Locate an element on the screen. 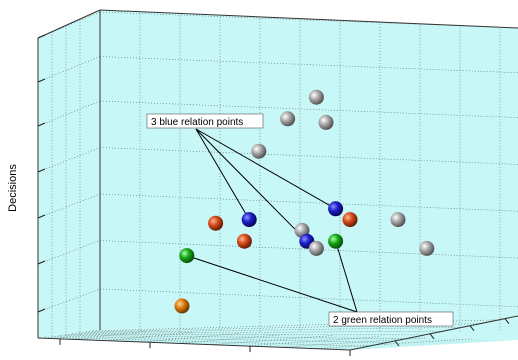  data-point-orange is located at coordinates (182, 306).